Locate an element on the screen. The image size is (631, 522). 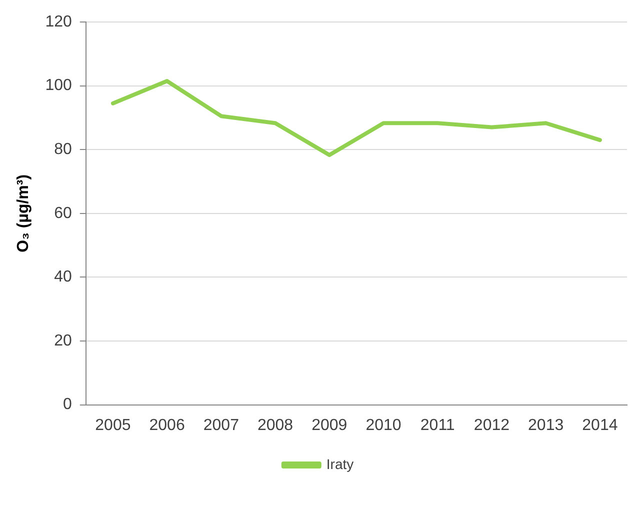
x-tick-label: 2012 is located at coordinates (492, 425).